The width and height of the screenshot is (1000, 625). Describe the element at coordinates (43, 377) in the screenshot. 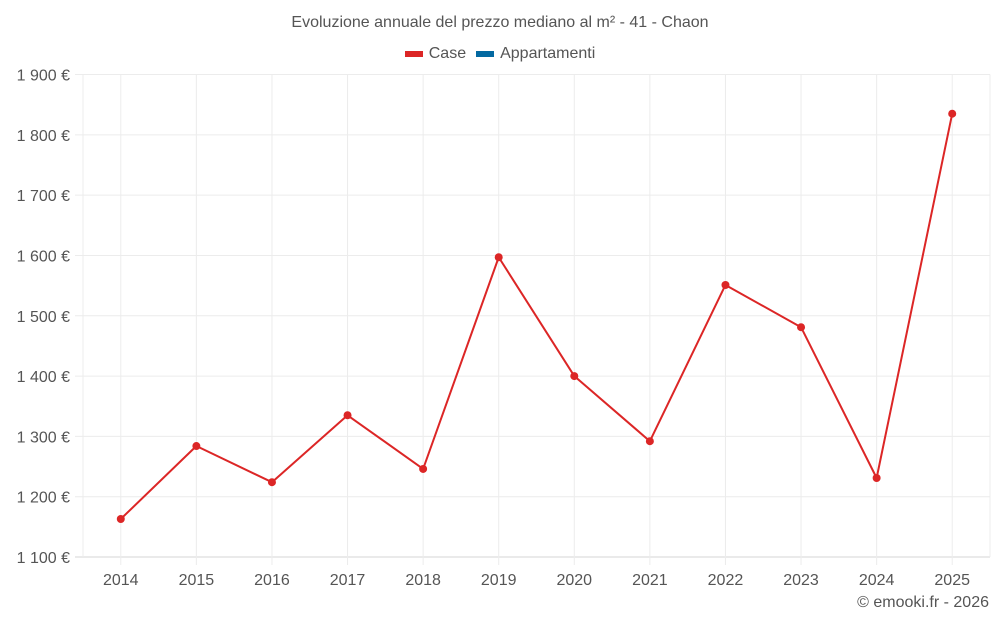

I see `y-tick-label: 1 400 €` at that location.